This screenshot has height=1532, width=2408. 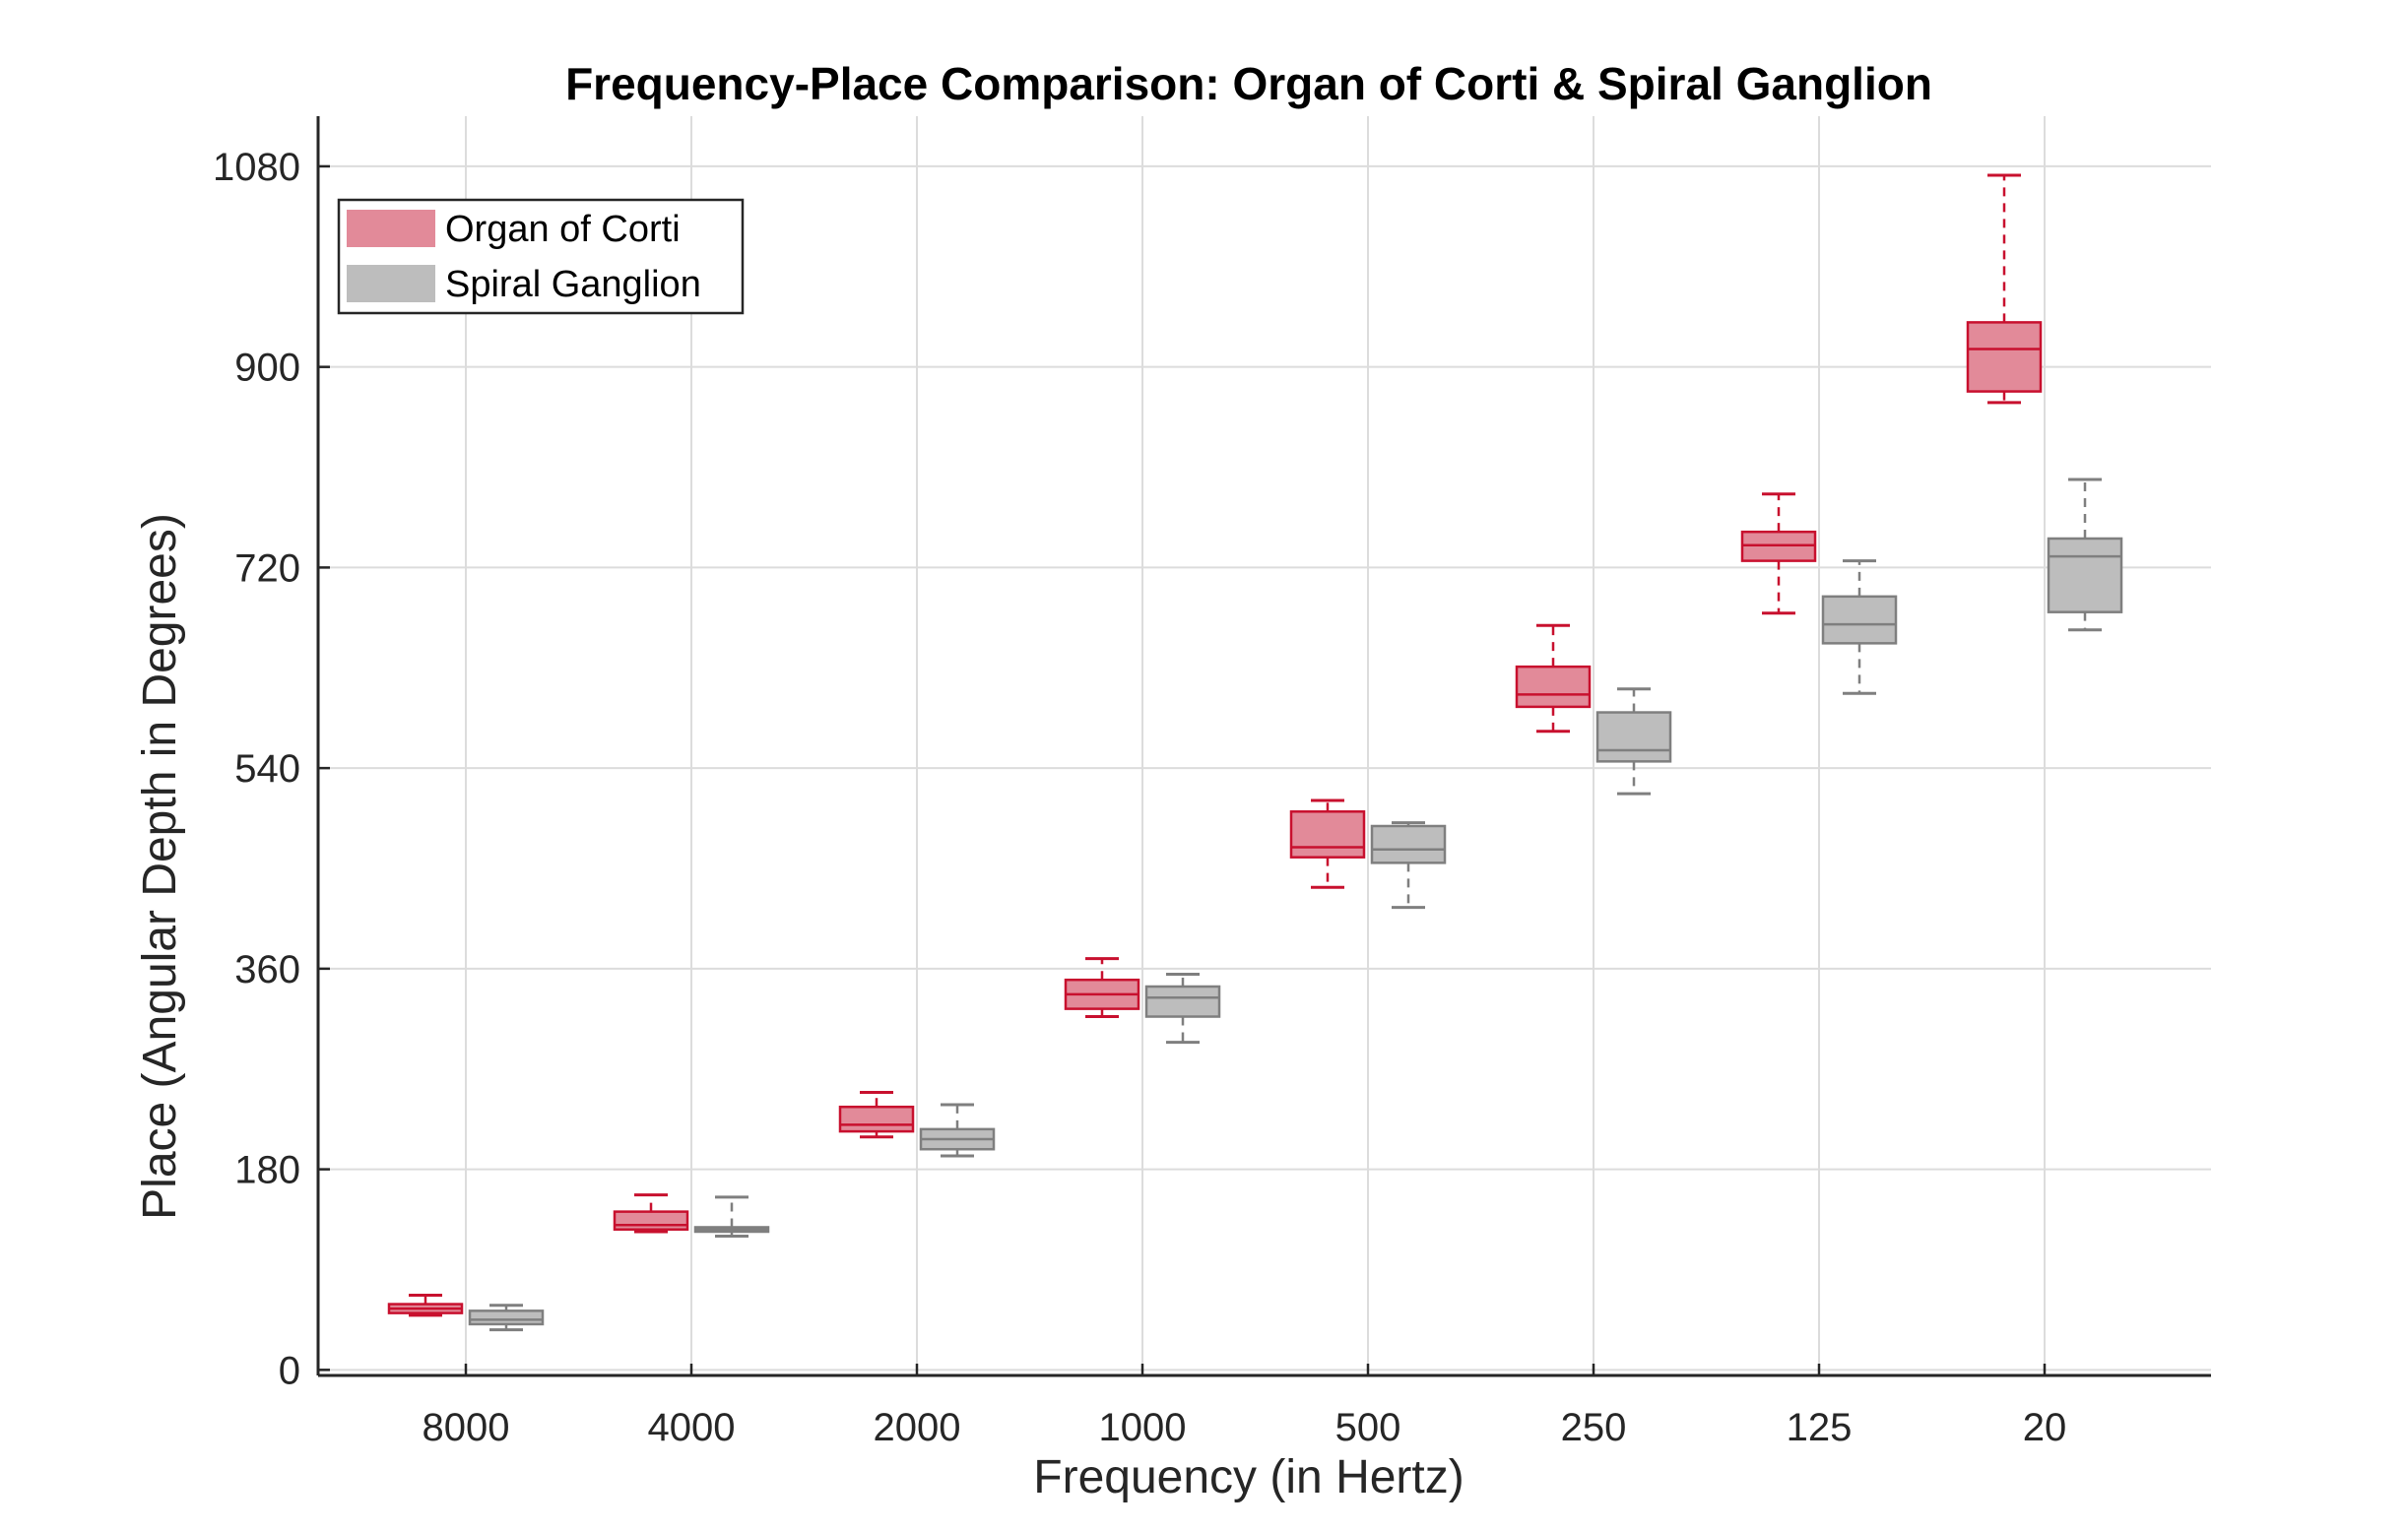 What do you see at coordinates (267, 769) in the screenshot?
I see `y-tick-label: 540` at bounding box center [267, 769].